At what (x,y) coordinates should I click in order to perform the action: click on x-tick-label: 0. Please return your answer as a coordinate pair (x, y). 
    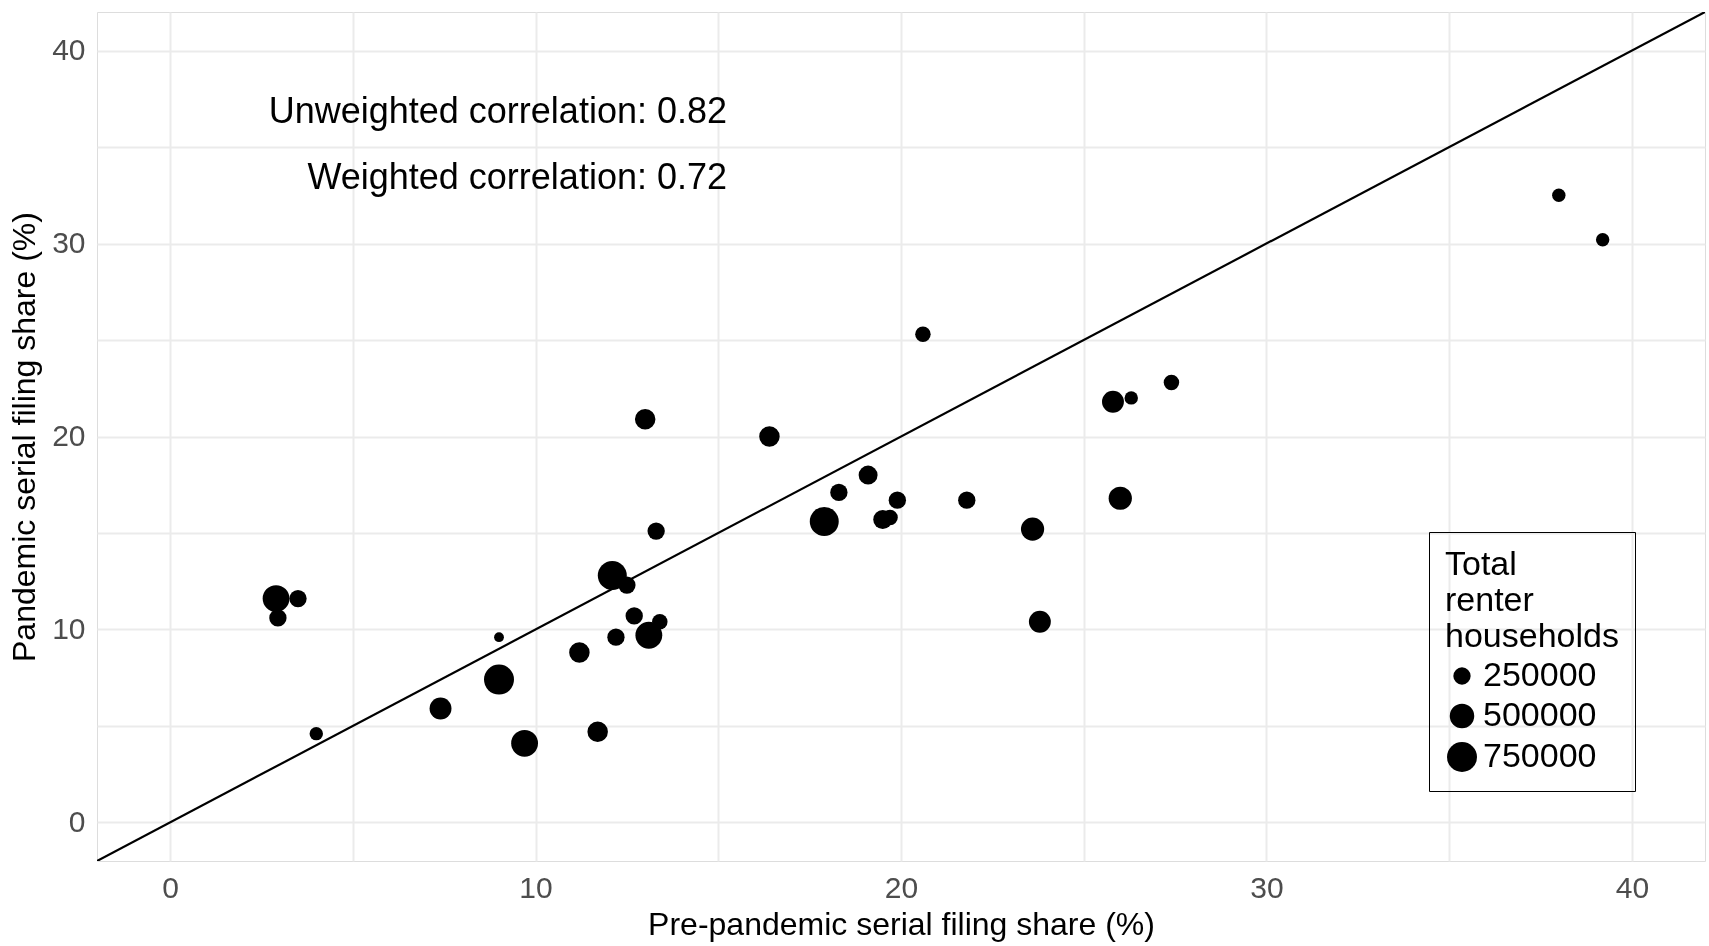
    Looking at the image, I should click on (170, 887).